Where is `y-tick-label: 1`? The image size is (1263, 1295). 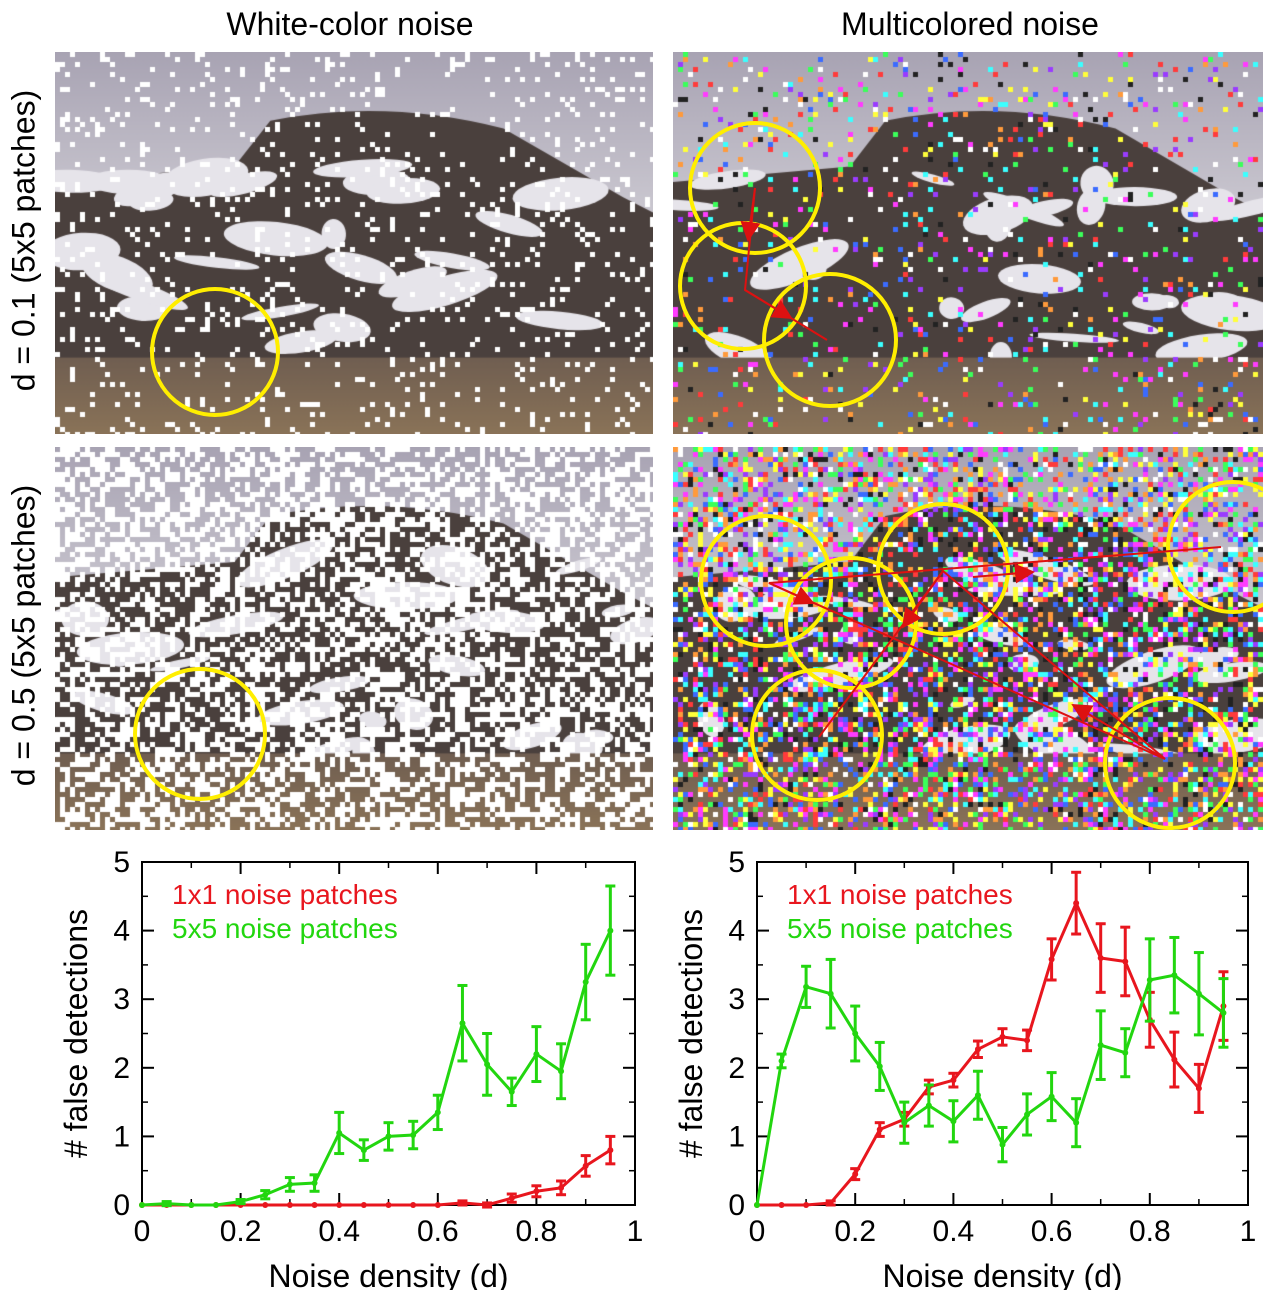 y-tick-label: 1 is located at coordinates (121, 1136).